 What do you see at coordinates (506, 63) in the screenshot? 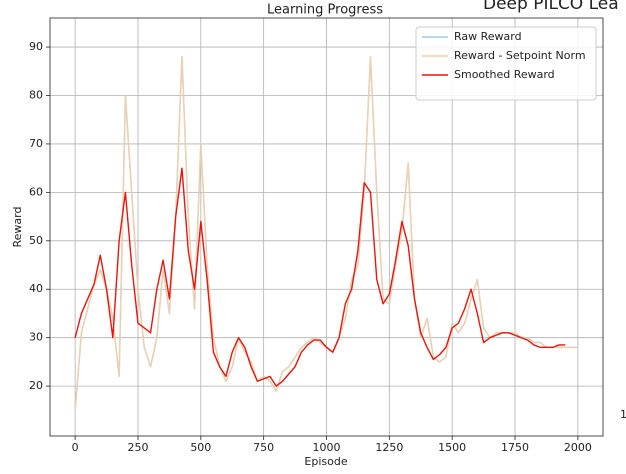
I see `legend-box` at bounding box center [506, 63].